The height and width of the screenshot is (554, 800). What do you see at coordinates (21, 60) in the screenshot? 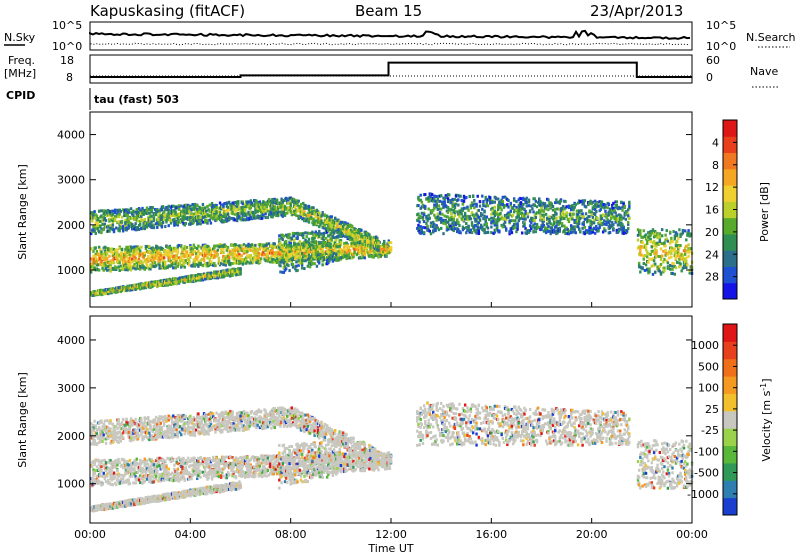
I see `freq-label: Freq.` at bounding box center [21, 60].